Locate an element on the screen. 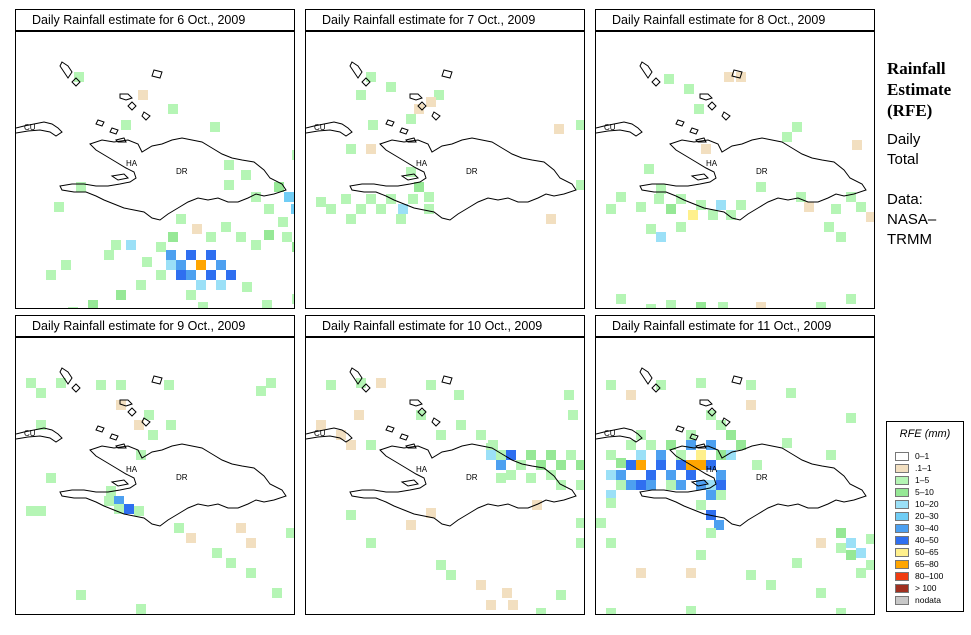 Image resolution: width=971 pixels, height=635 pixels. rainfall-map-8-oct: CU HA DR is located at coordinates (735, 170).